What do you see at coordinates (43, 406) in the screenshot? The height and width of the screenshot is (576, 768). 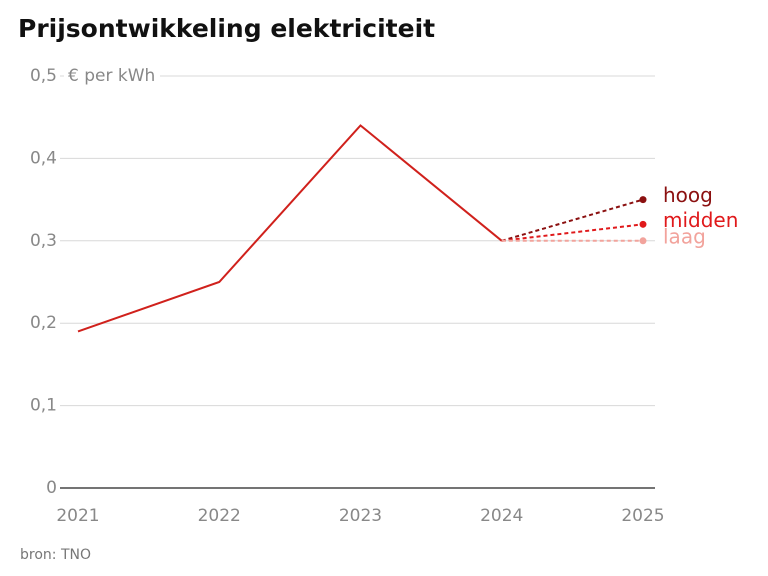 I see `y-tick-label: 0,1` at bounding box center [43, 406].